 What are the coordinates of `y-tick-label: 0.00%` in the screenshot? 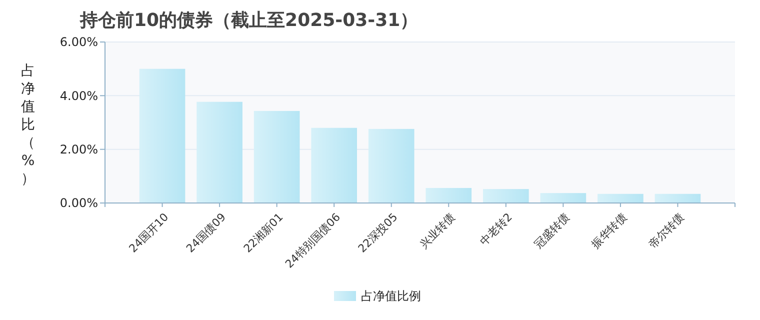 It's located at (79, 203).